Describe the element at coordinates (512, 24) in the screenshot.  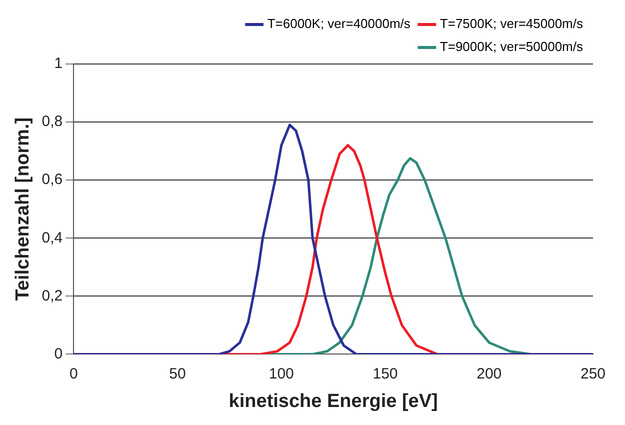
I see `legend-label: T=7500K; ver=45000m/s` at that location.